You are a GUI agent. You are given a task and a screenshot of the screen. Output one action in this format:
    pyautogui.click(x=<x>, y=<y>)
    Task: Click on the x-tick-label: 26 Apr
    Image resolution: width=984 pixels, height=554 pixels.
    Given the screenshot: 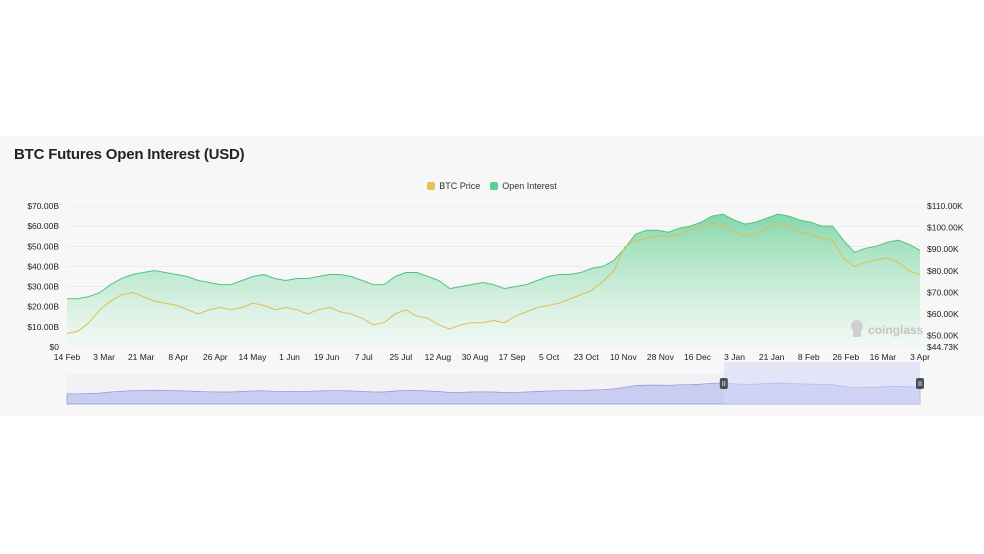 What is the action you would take?
    pyautogui.click(x=215, y=357)
    